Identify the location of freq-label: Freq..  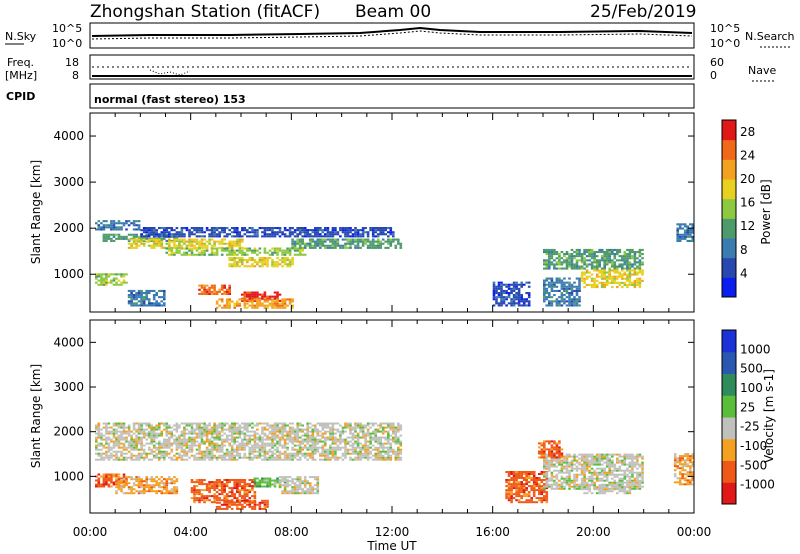
(20, 62).